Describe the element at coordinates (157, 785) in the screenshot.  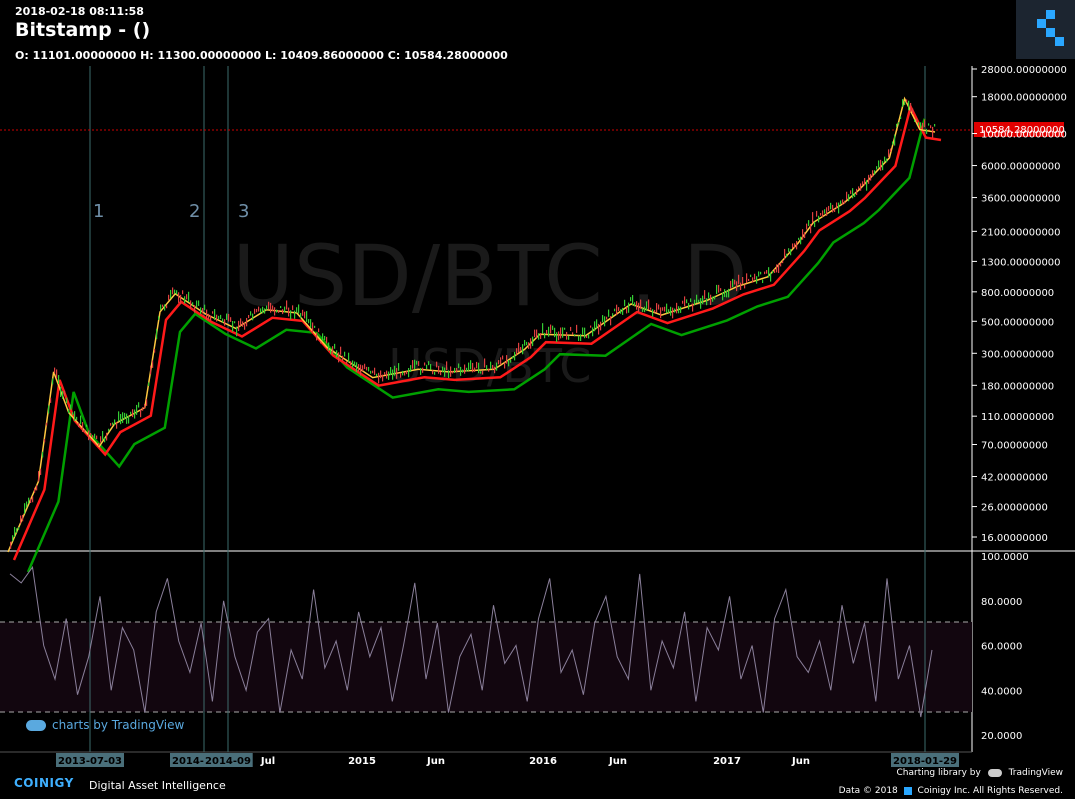
I see `footer-tagline: Digital Asset Intelligence` at that location.